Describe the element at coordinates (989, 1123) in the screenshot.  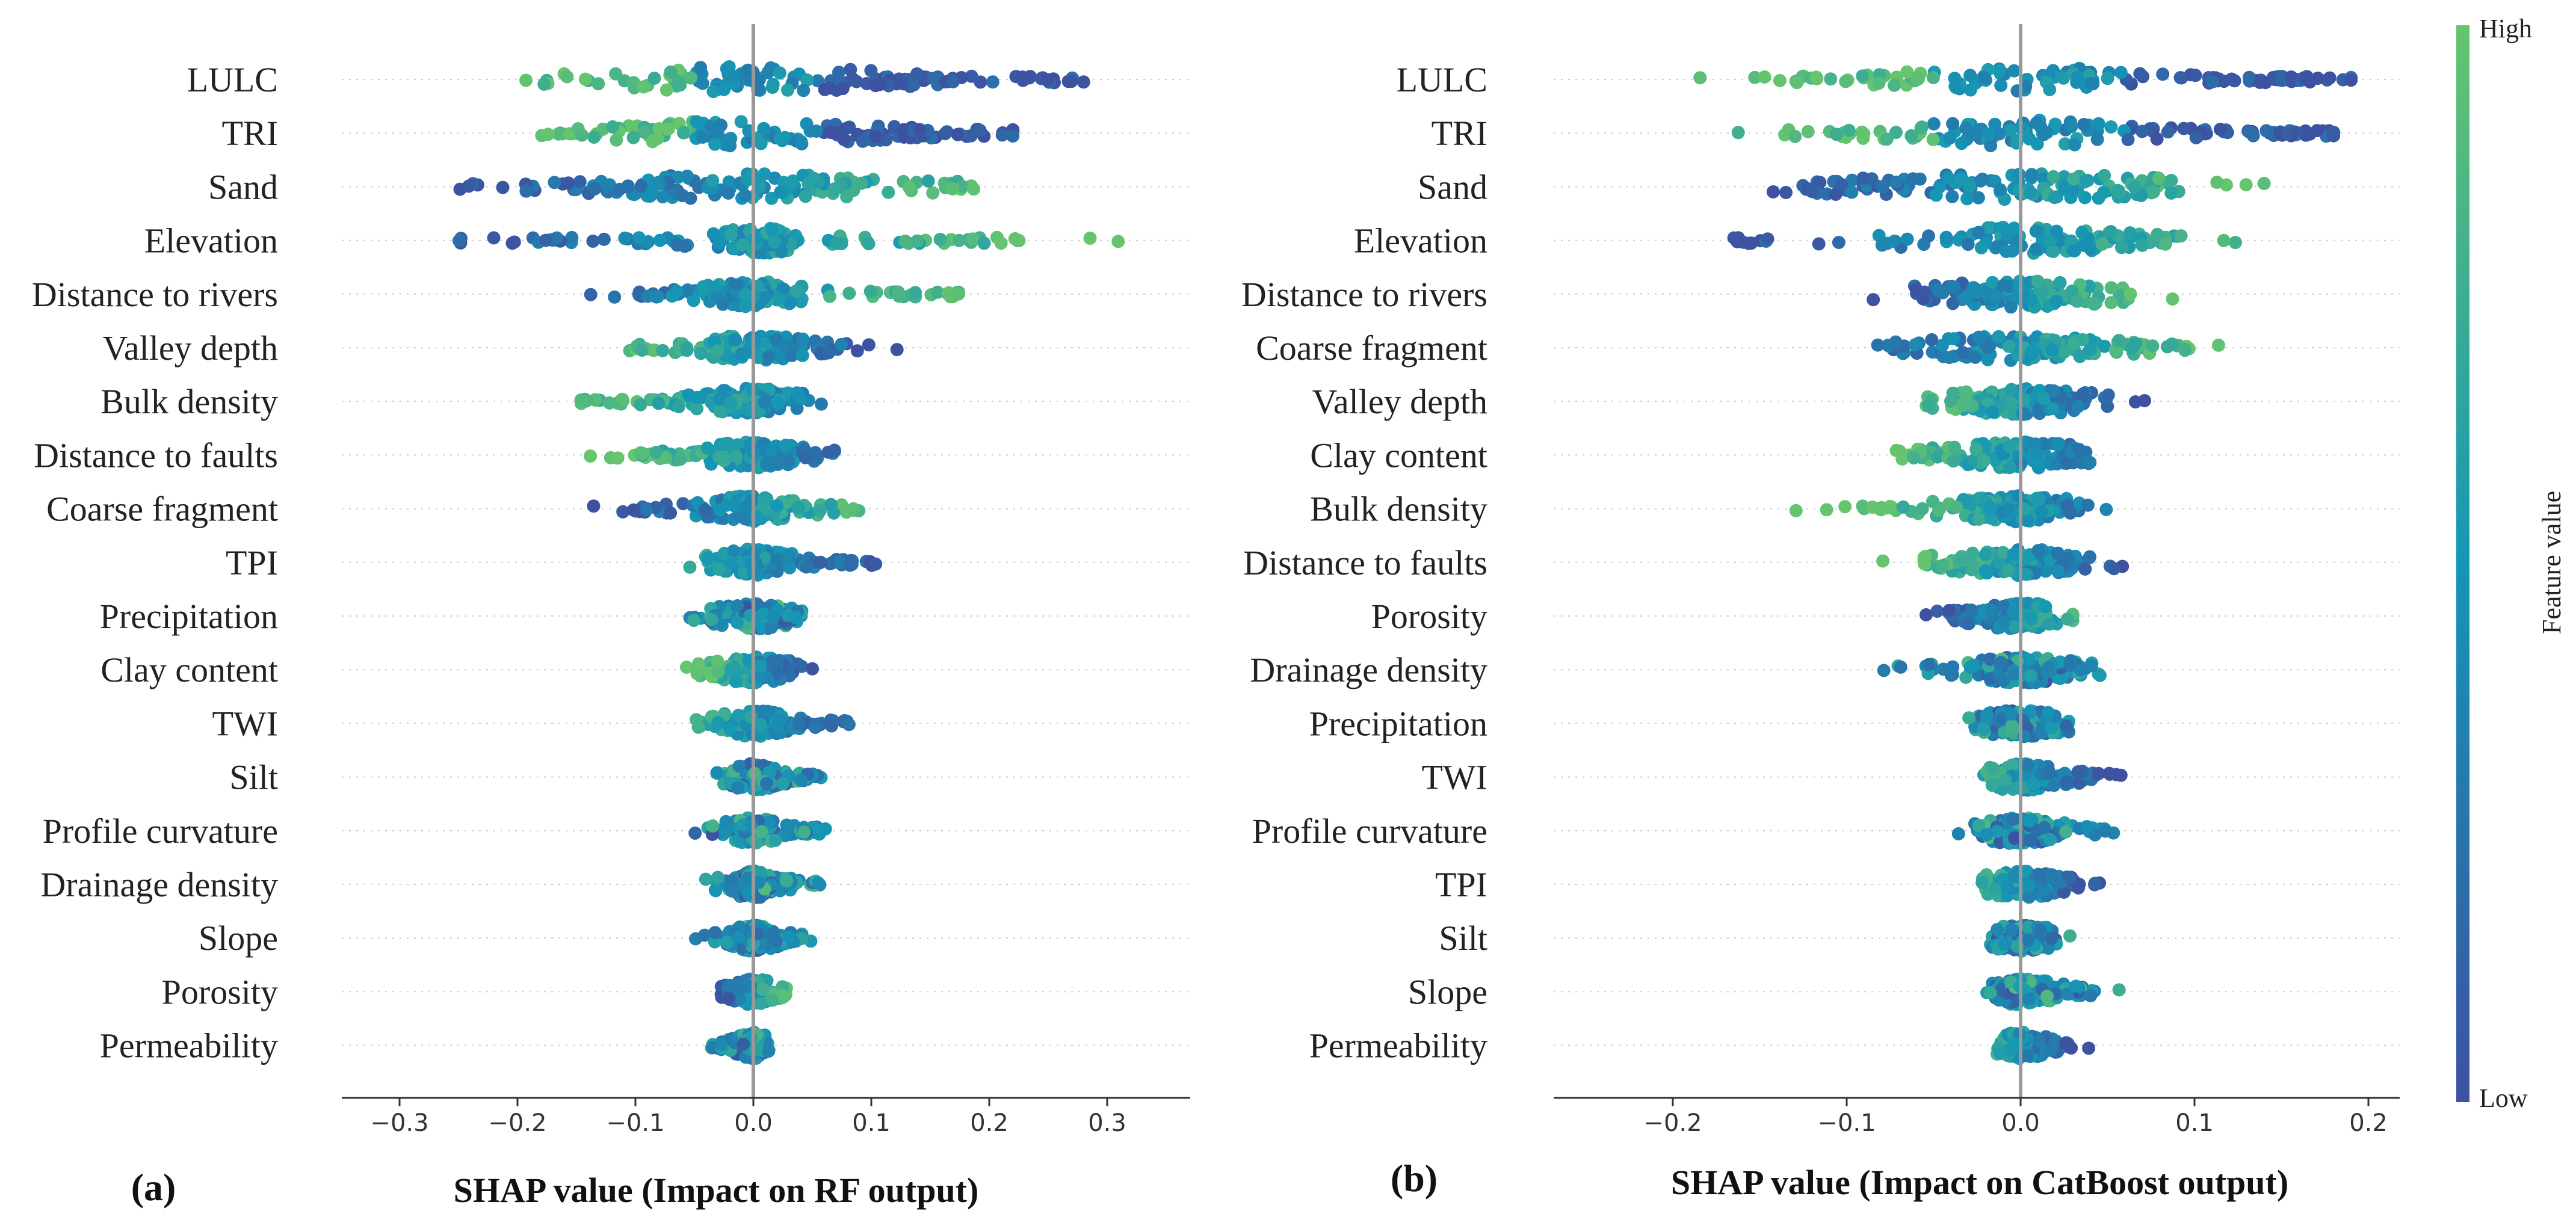
I see `x-tick-label: 0.2` at that location.